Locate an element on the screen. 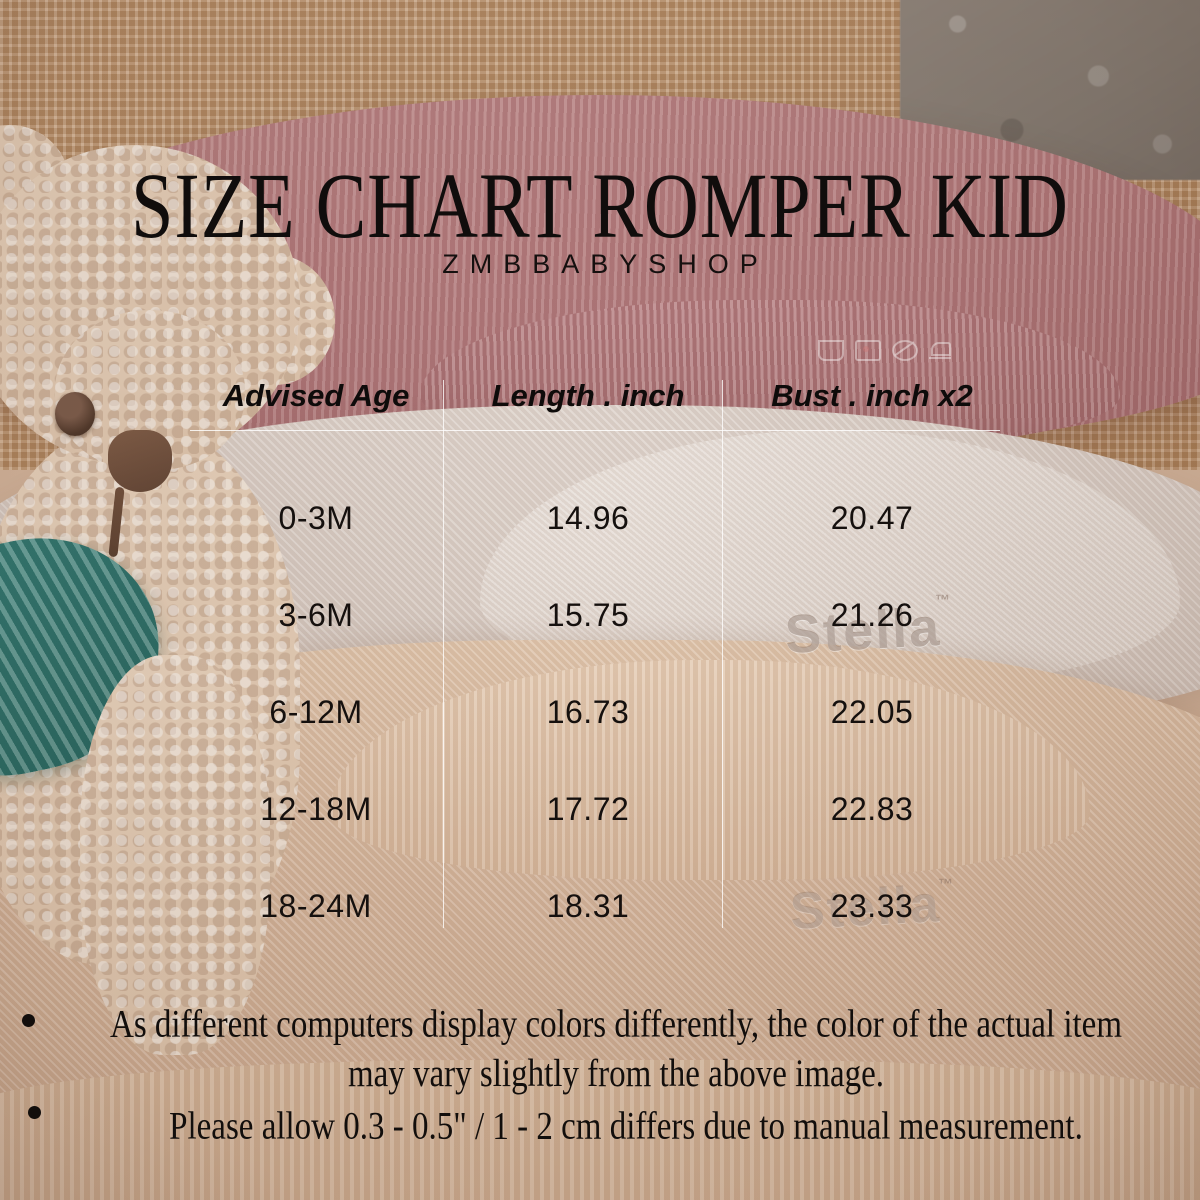  tumble-dry-icon is located at coordinates (868, 350).